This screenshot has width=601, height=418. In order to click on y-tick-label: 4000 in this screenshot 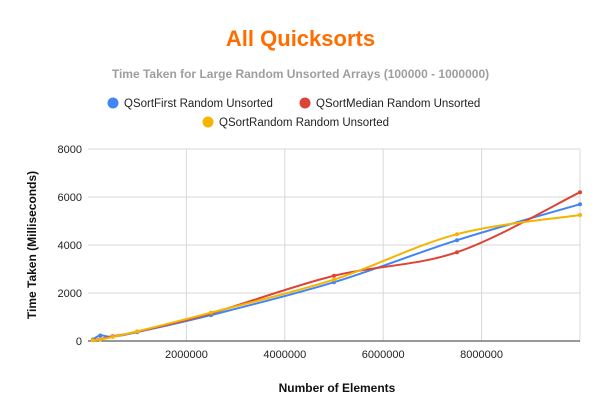, I will do `click(70, 246)`.